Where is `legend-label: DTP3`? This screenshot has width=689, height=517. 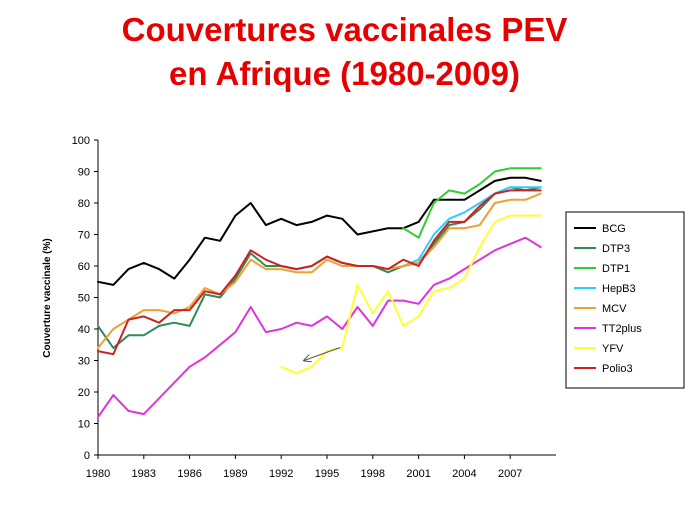 legend-label: DTP3 is located at coordinates (616, 249).